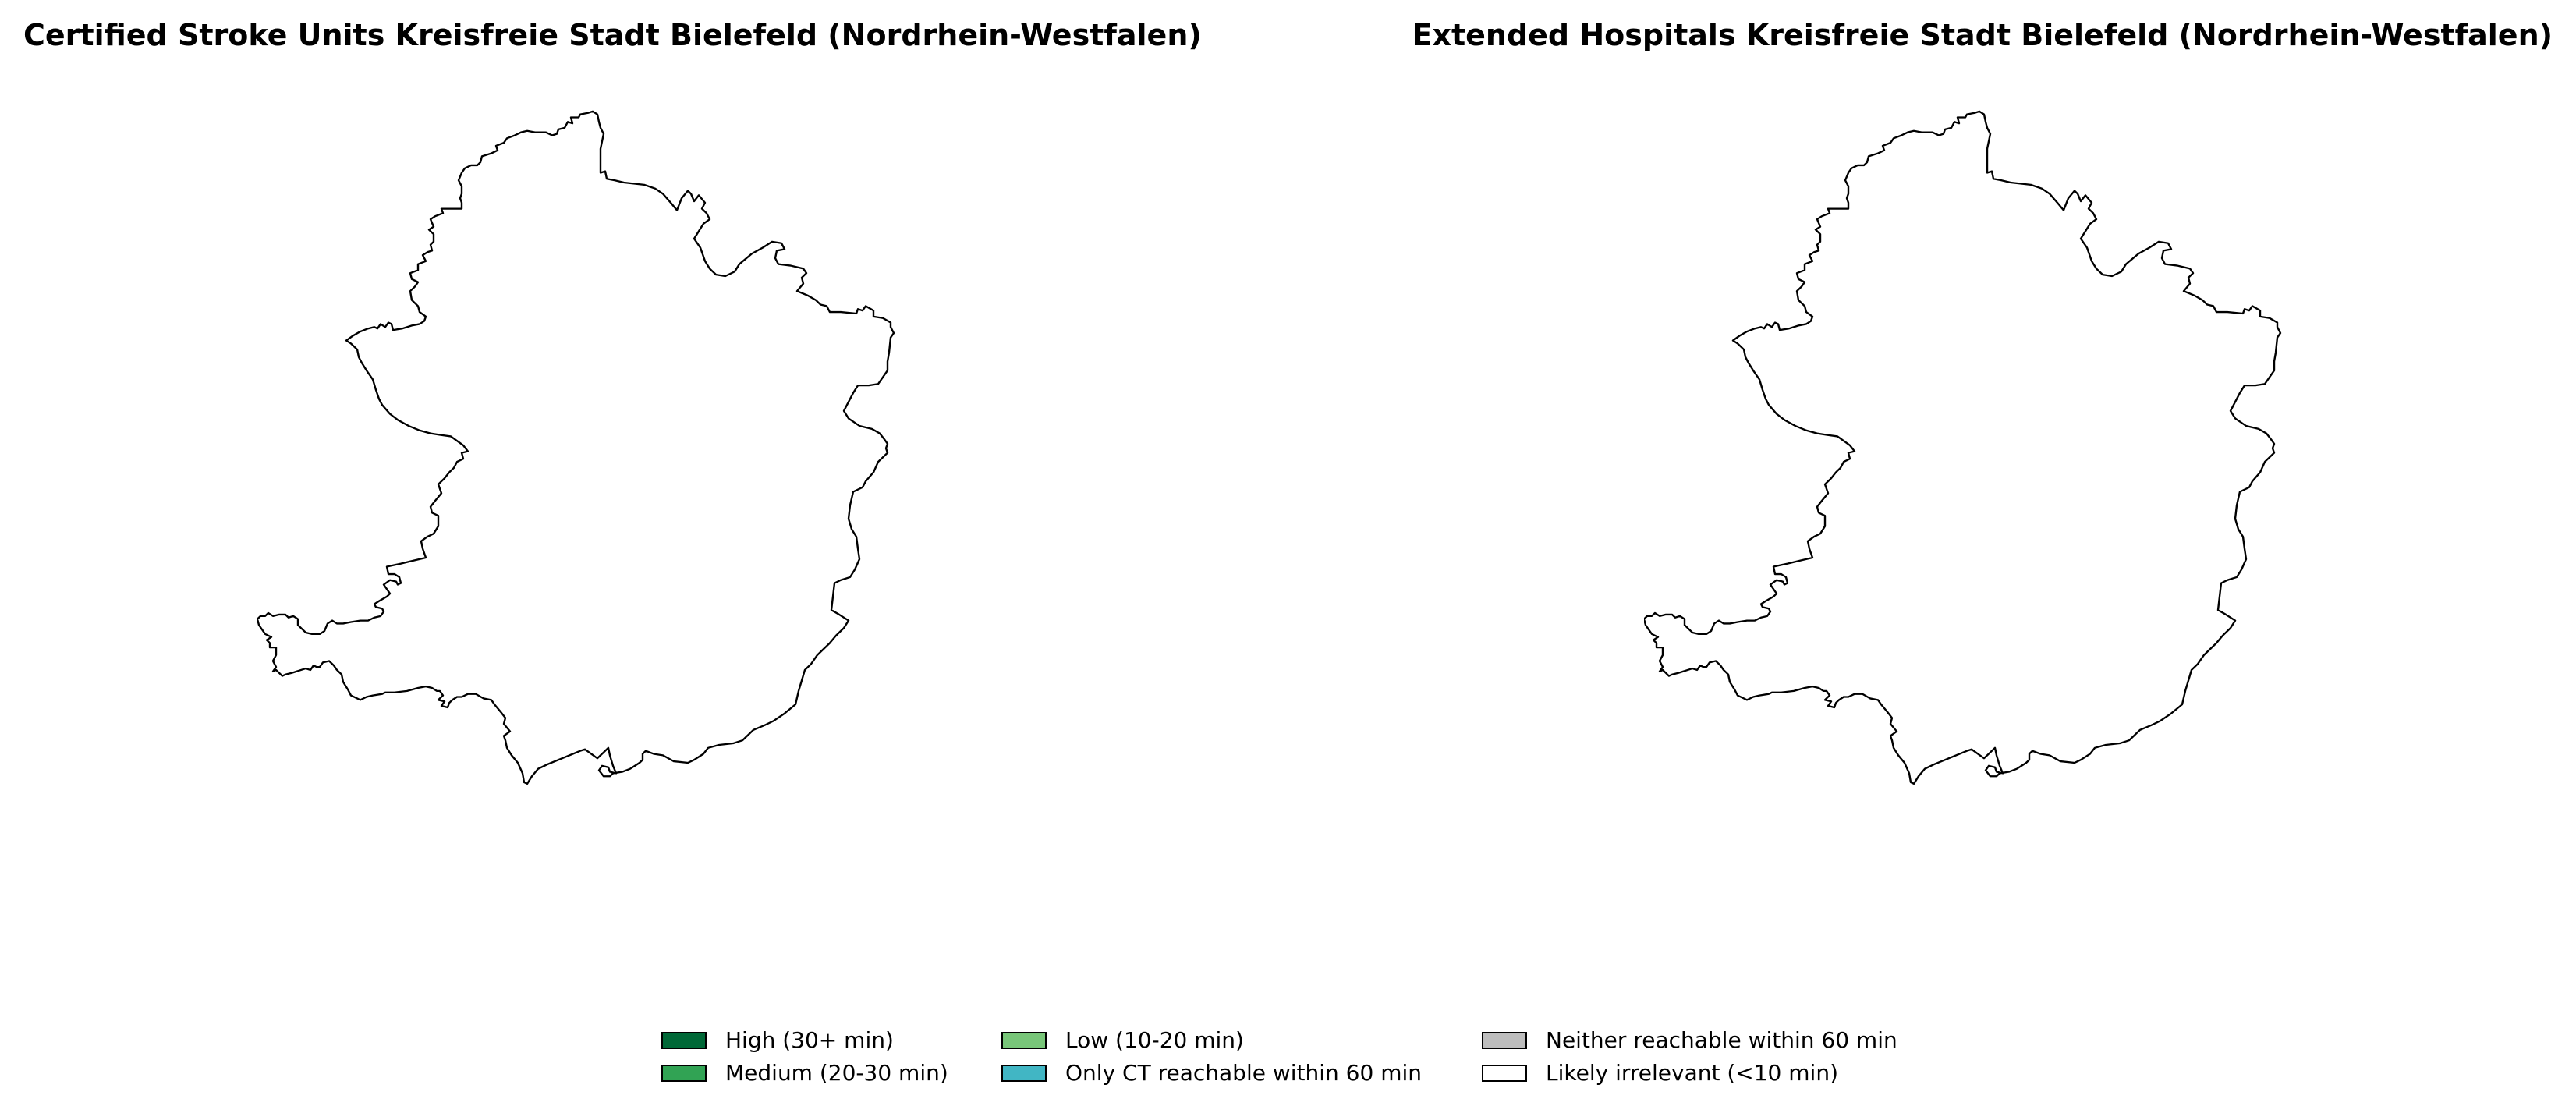 Image resolution: width=2576 pixels, height=1106 pixels. Describe the element at coordinates (1504, 1040) in the screenshot. I see `legend-swatch-neither` at that location.